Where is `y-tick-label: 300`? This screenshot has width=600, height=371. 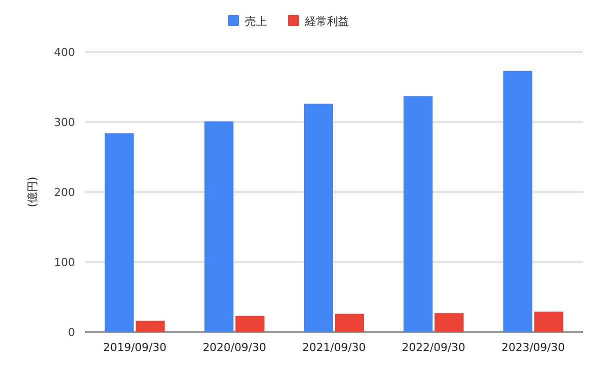 y-tick-label: 300 is located at coordinates (64, 122).